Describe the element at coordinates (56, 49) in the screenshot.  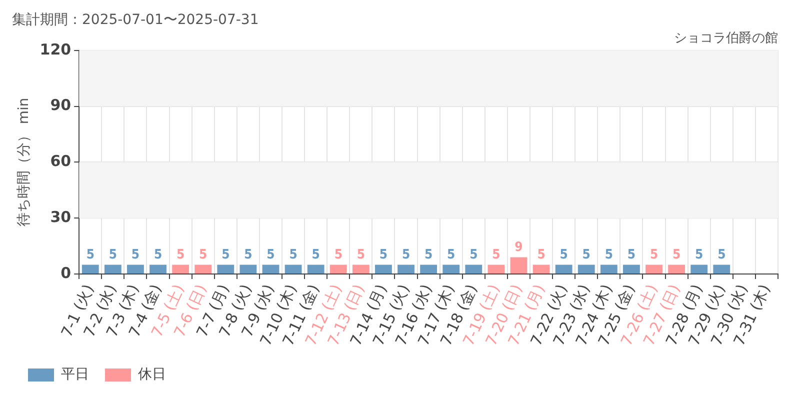
I see `y-tick-label: 120` at that location.